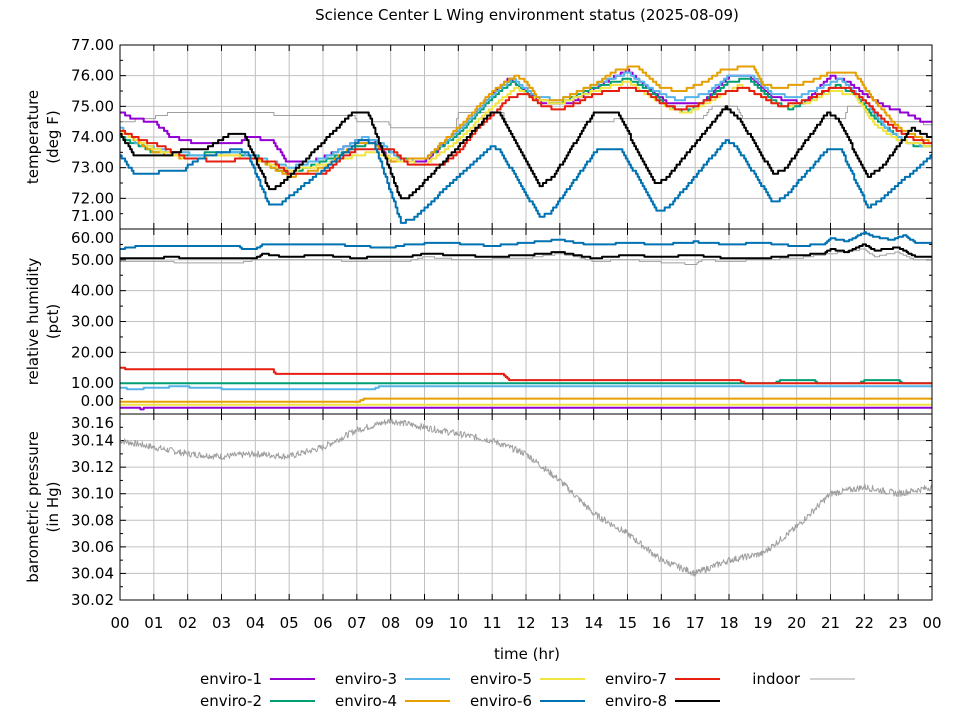  What do you see at coordinates (898, 623) in the screenshot?
I see `x-tick-label: 23` at bounding box center [898, 623].